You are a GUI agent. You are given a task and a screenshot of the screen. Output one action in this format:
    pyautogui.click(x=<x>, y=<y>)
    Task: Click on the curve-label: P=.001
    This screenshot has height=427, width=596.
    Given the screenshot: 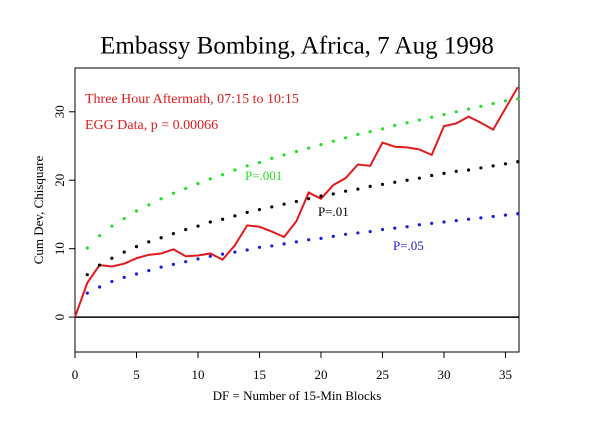 What is the action you would take?
    pyautogui.click(x=263, y=175)
    